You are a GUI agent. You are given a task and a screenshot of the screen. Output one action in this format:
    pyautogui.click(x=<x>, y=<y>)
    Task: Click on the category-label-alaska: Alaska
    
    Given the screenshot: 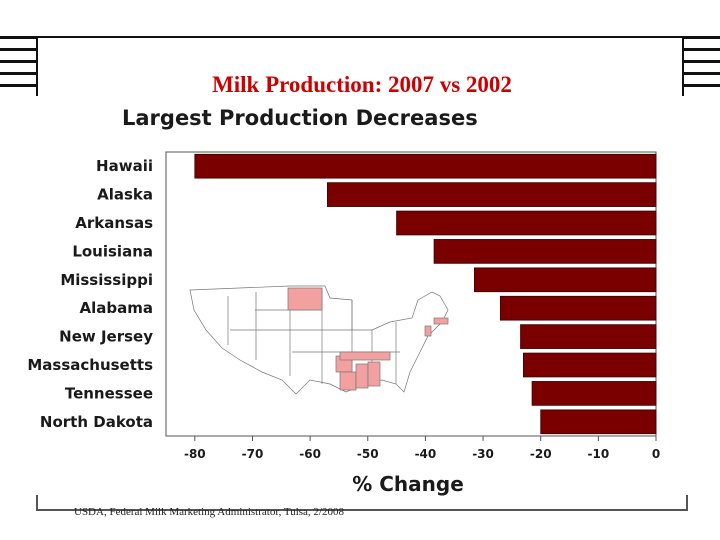 What is the action you would take?
    pyautogui.click(x=125, y=195)
    